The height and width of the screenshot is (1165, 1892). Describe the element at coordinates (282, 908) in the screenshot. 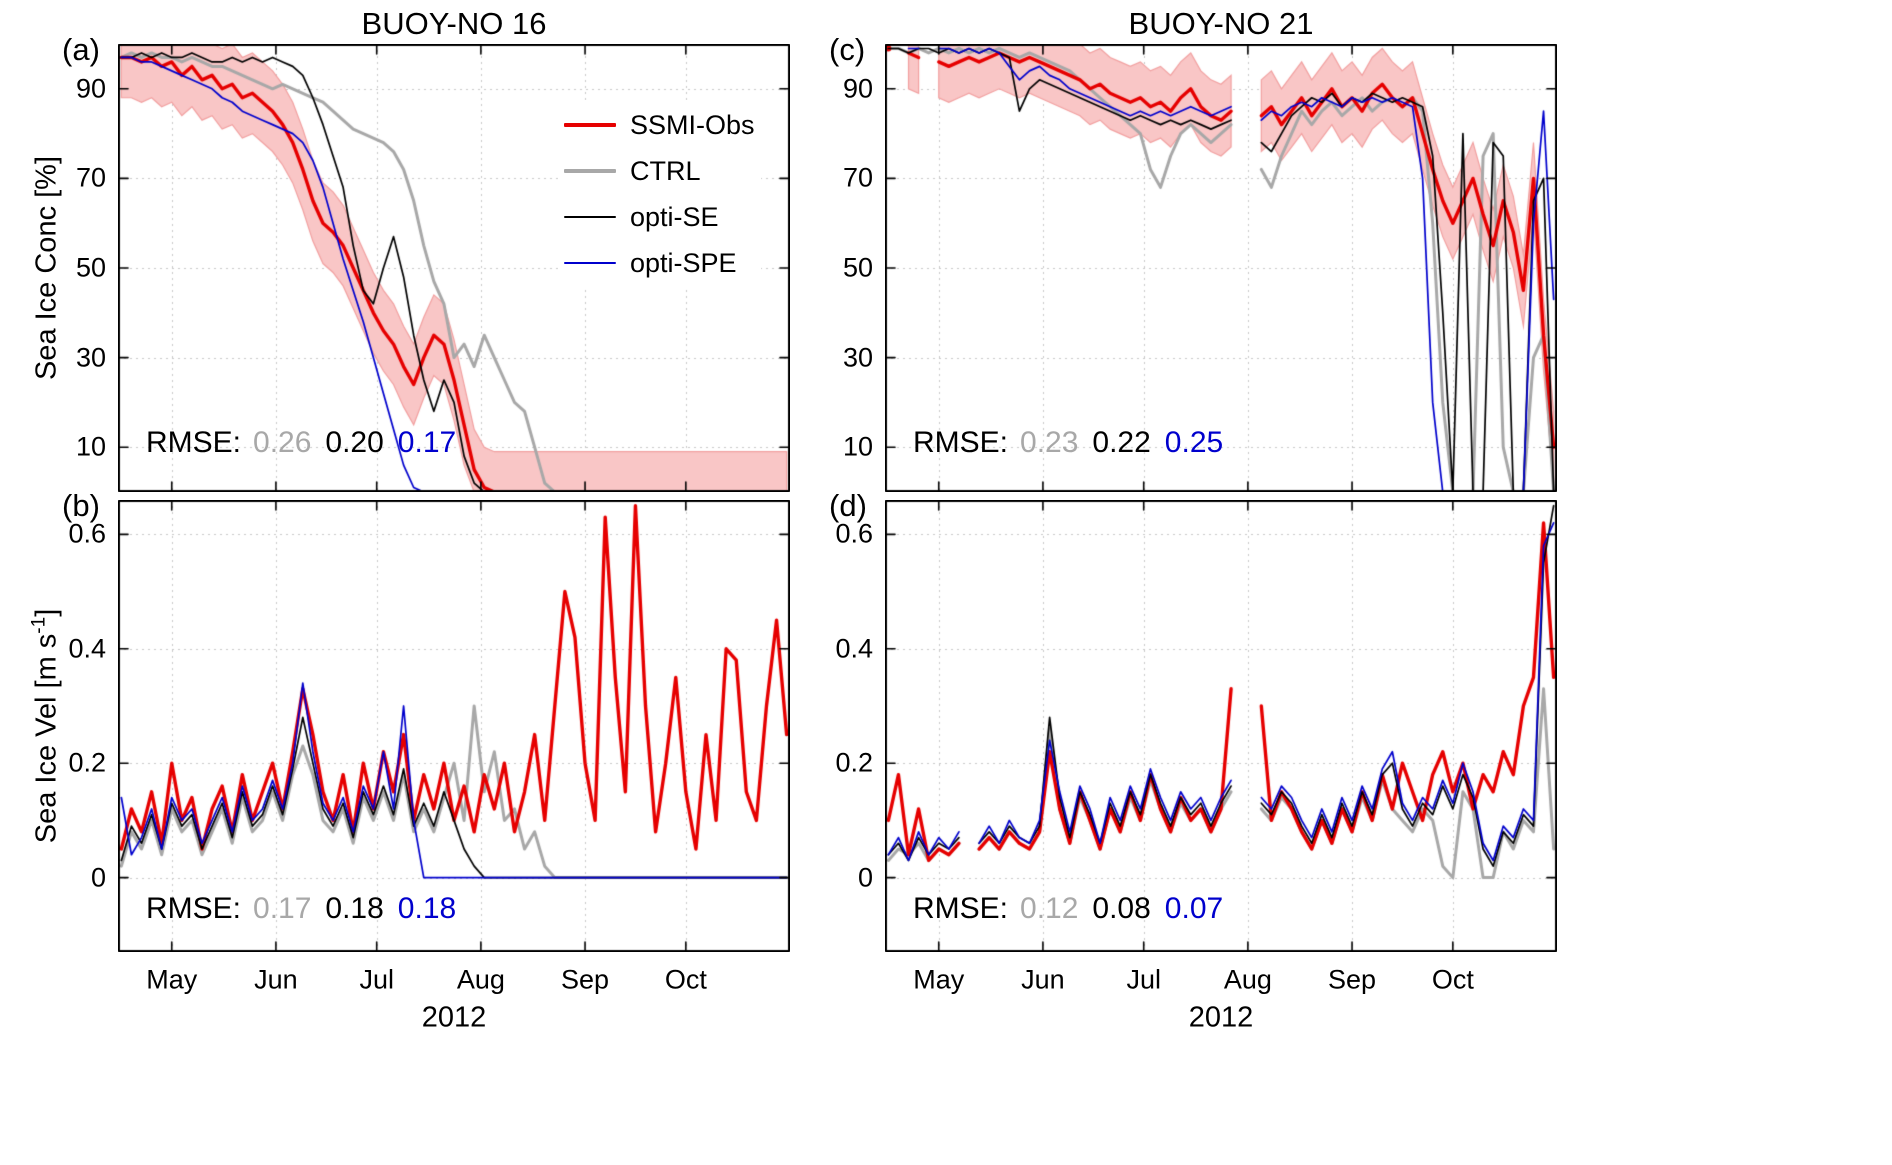

I see `rmse-ctrl-value: 0.17` at that location.